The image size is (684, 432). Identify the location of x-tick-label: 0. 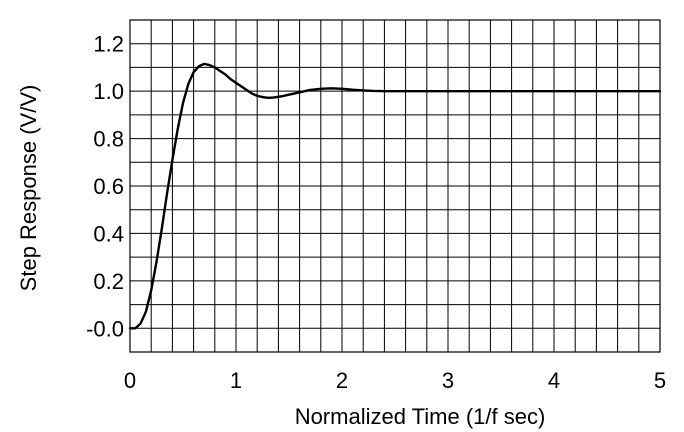
(130, 380).